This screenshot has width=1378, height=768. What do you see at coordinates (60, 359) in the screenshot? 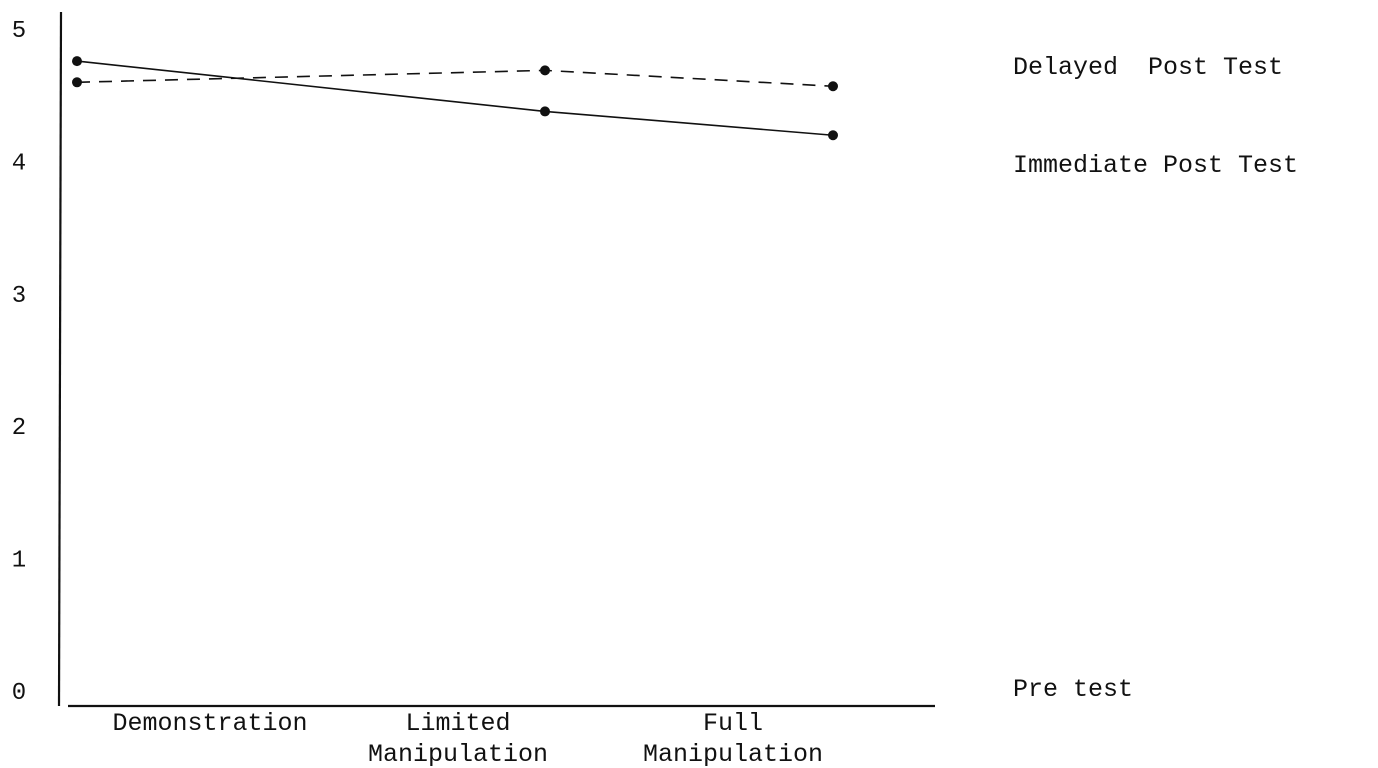
I see `y-axis-line` at bounding box center [60, 359].